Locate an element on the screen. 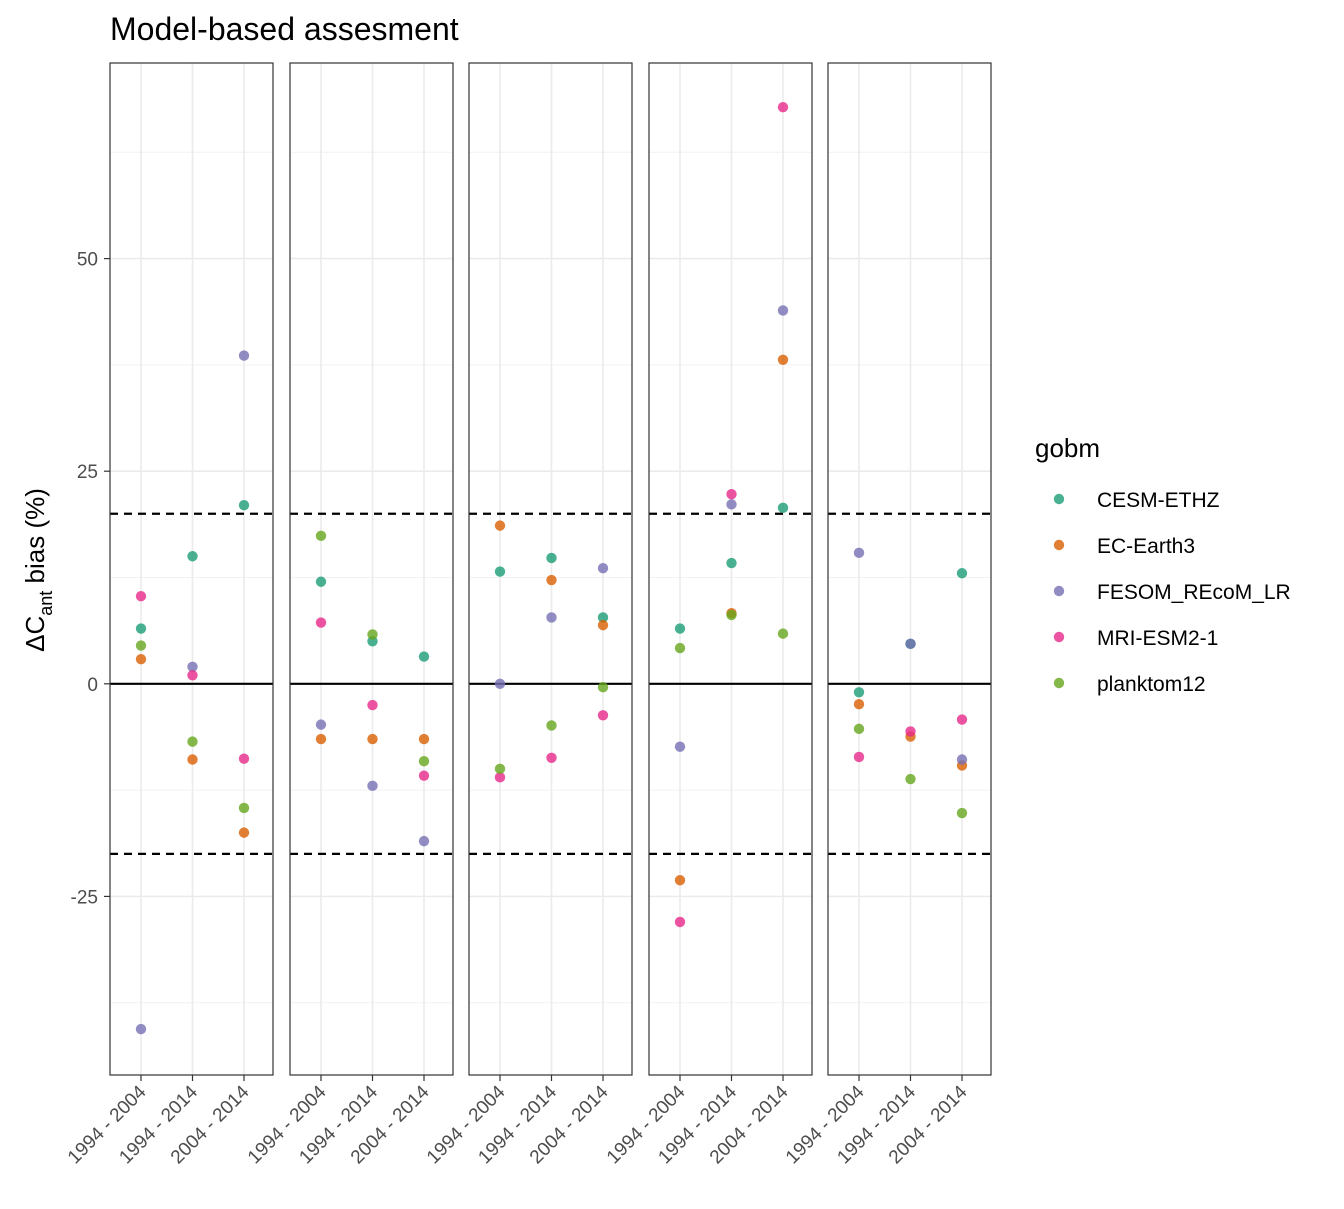 This screenshot has height=1209, width=1344. legend-label: MRI-ESM2-1 is located at coordinates (1157, 638).